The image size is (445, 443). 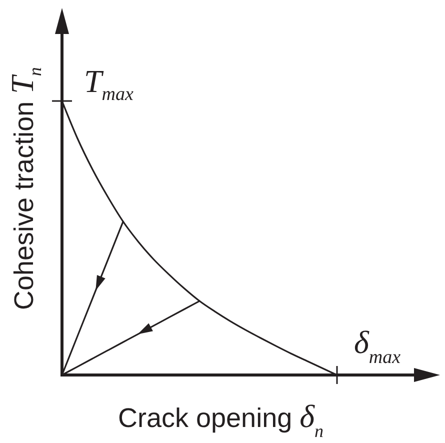 What do you see at coordinates (378, 346) in the screenshot?
I see `text: δ$_{max}$` at bounding box center [378, 346].